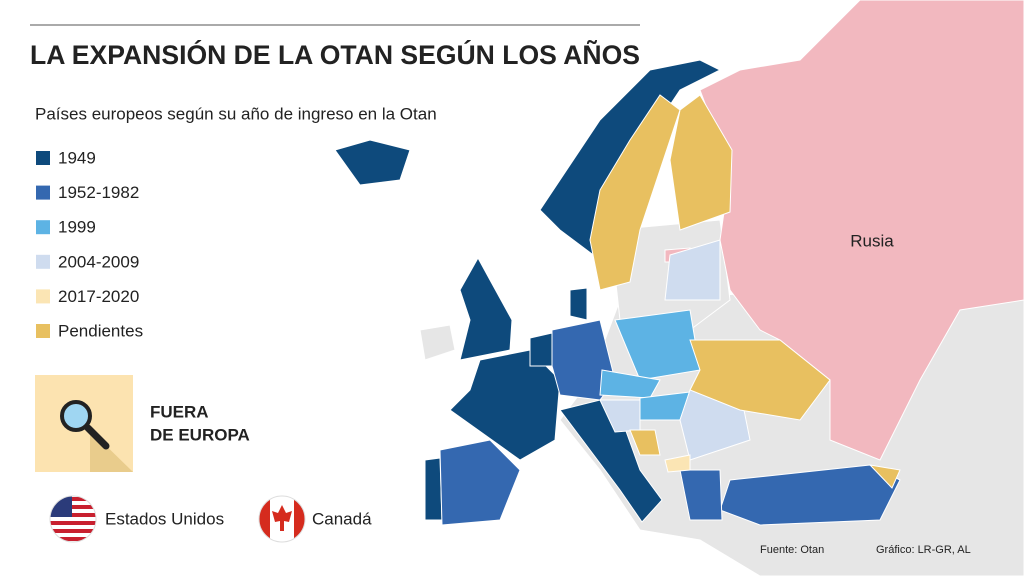 This screenshot has height=576, width=1024. I want to click on canada-flag, so click(282, 519).